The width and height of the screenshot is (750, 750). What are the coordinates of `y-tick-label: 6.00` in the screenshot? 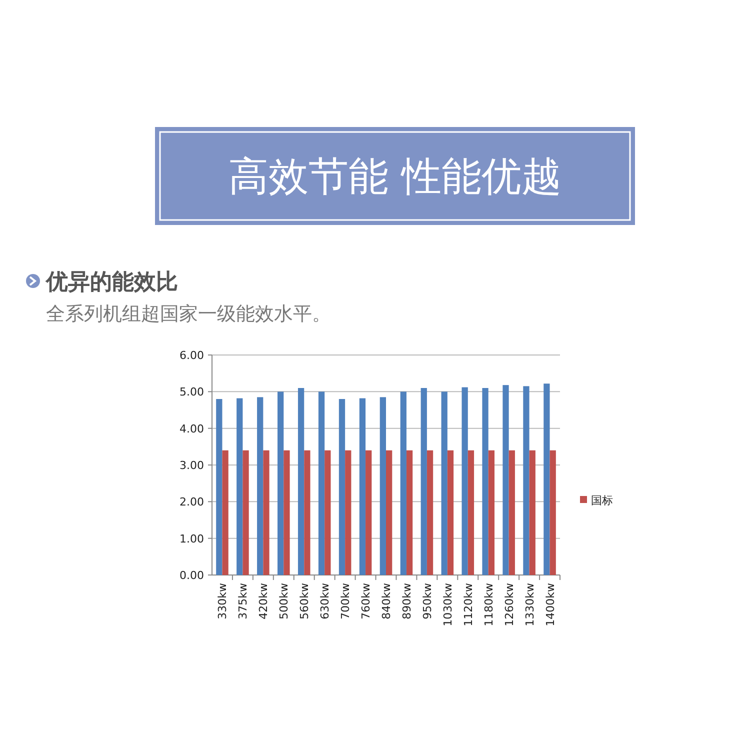 It's located at (192, 355).